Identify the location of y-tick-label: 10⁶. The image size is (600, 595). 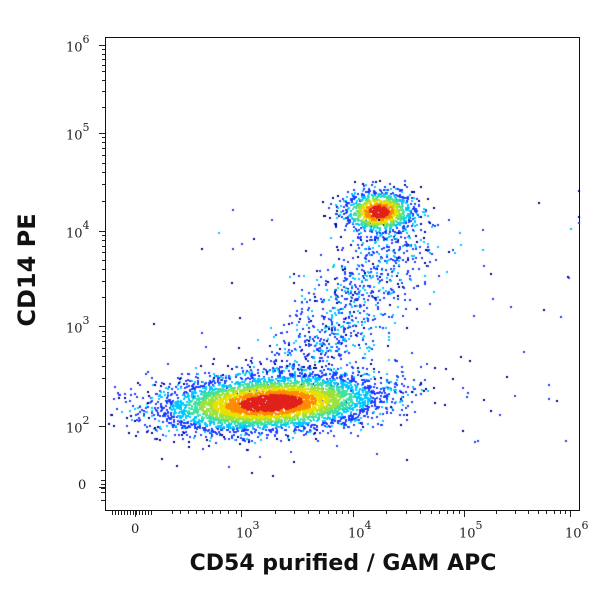
(78, 44).